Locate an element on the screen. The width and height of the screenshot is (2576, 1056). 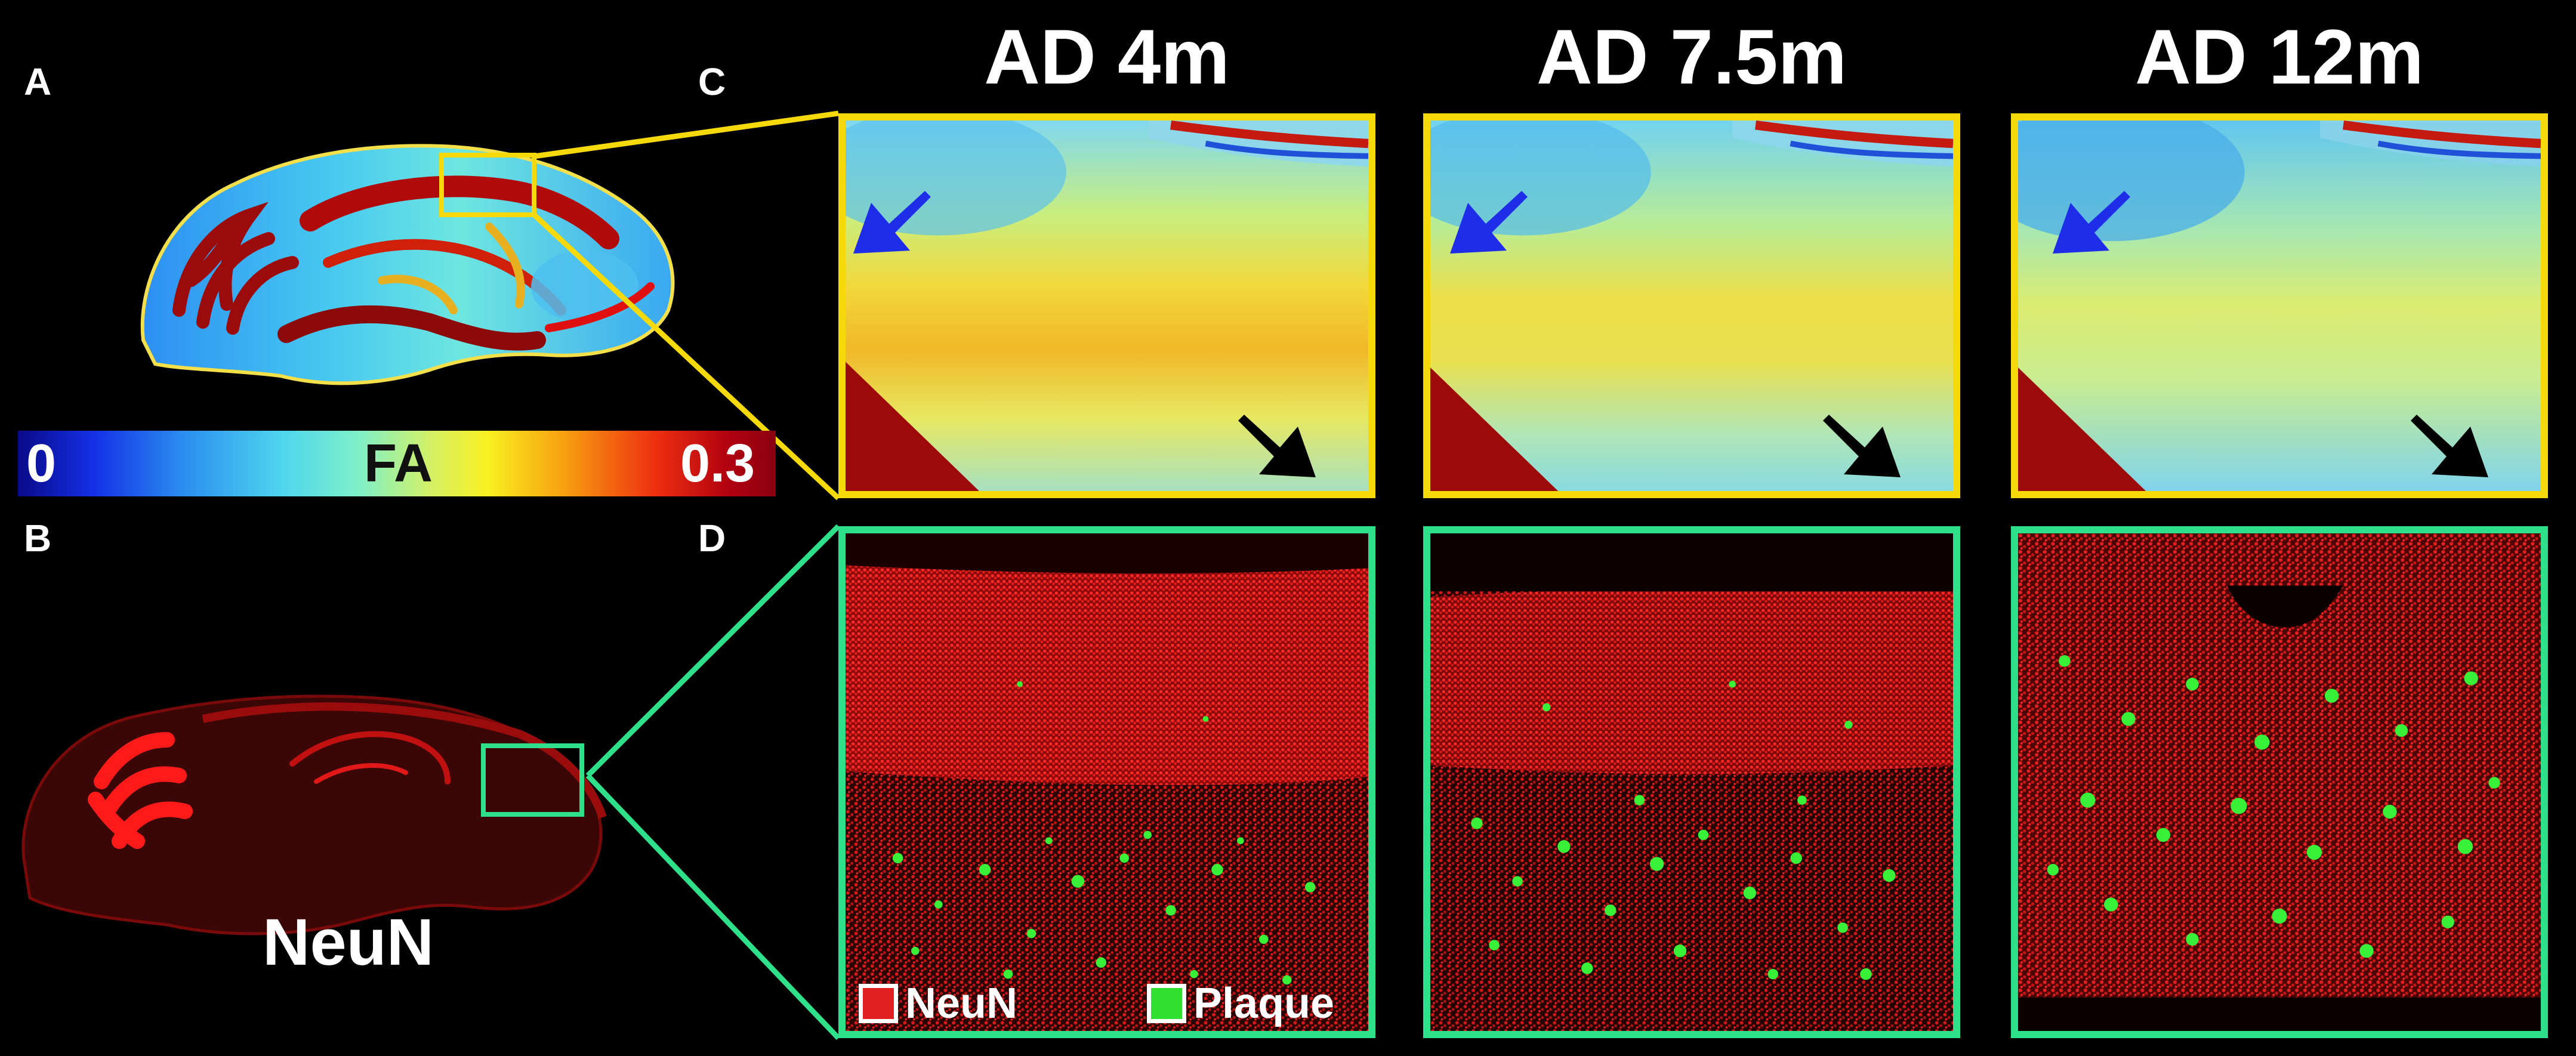
fa-zoom-ad-7-5m is located at coordinates (1692, 305).